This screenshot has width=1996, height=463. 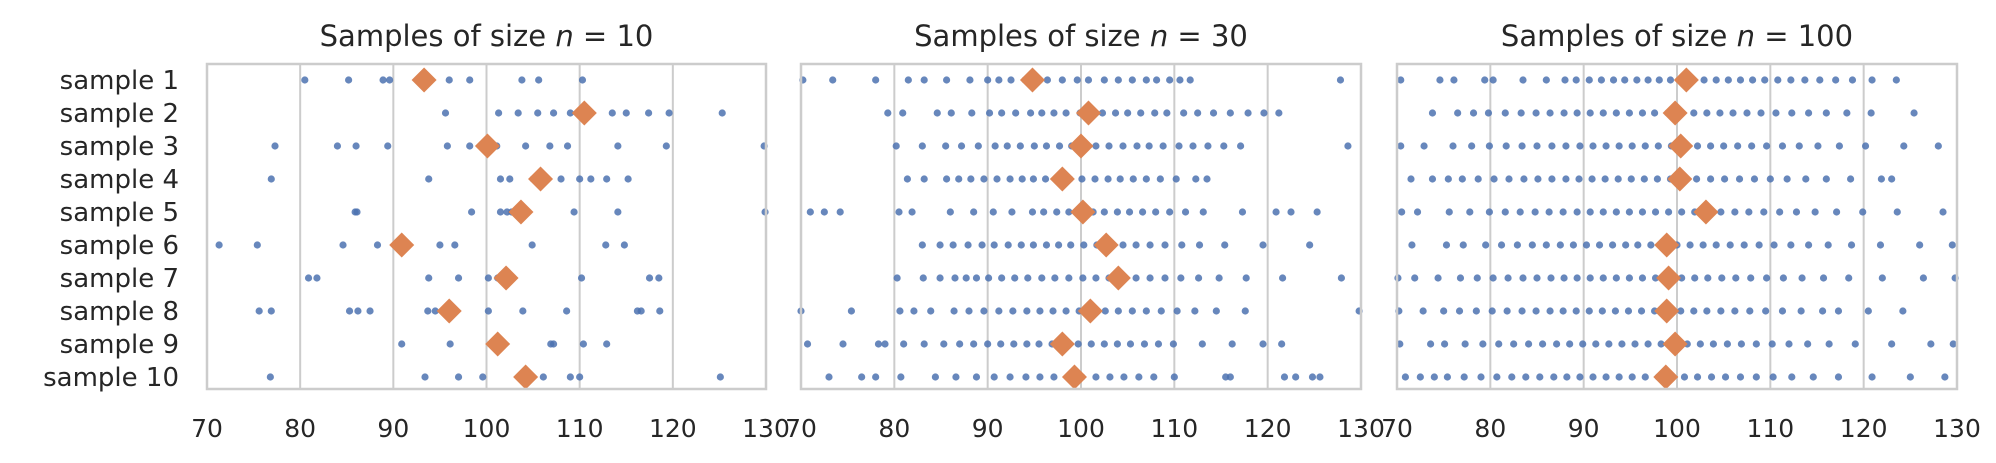 What do you see at coordinates (1490, 428) in the screenshot?
I see `x-tick-label: 80` at bounding box center [1490, 428].